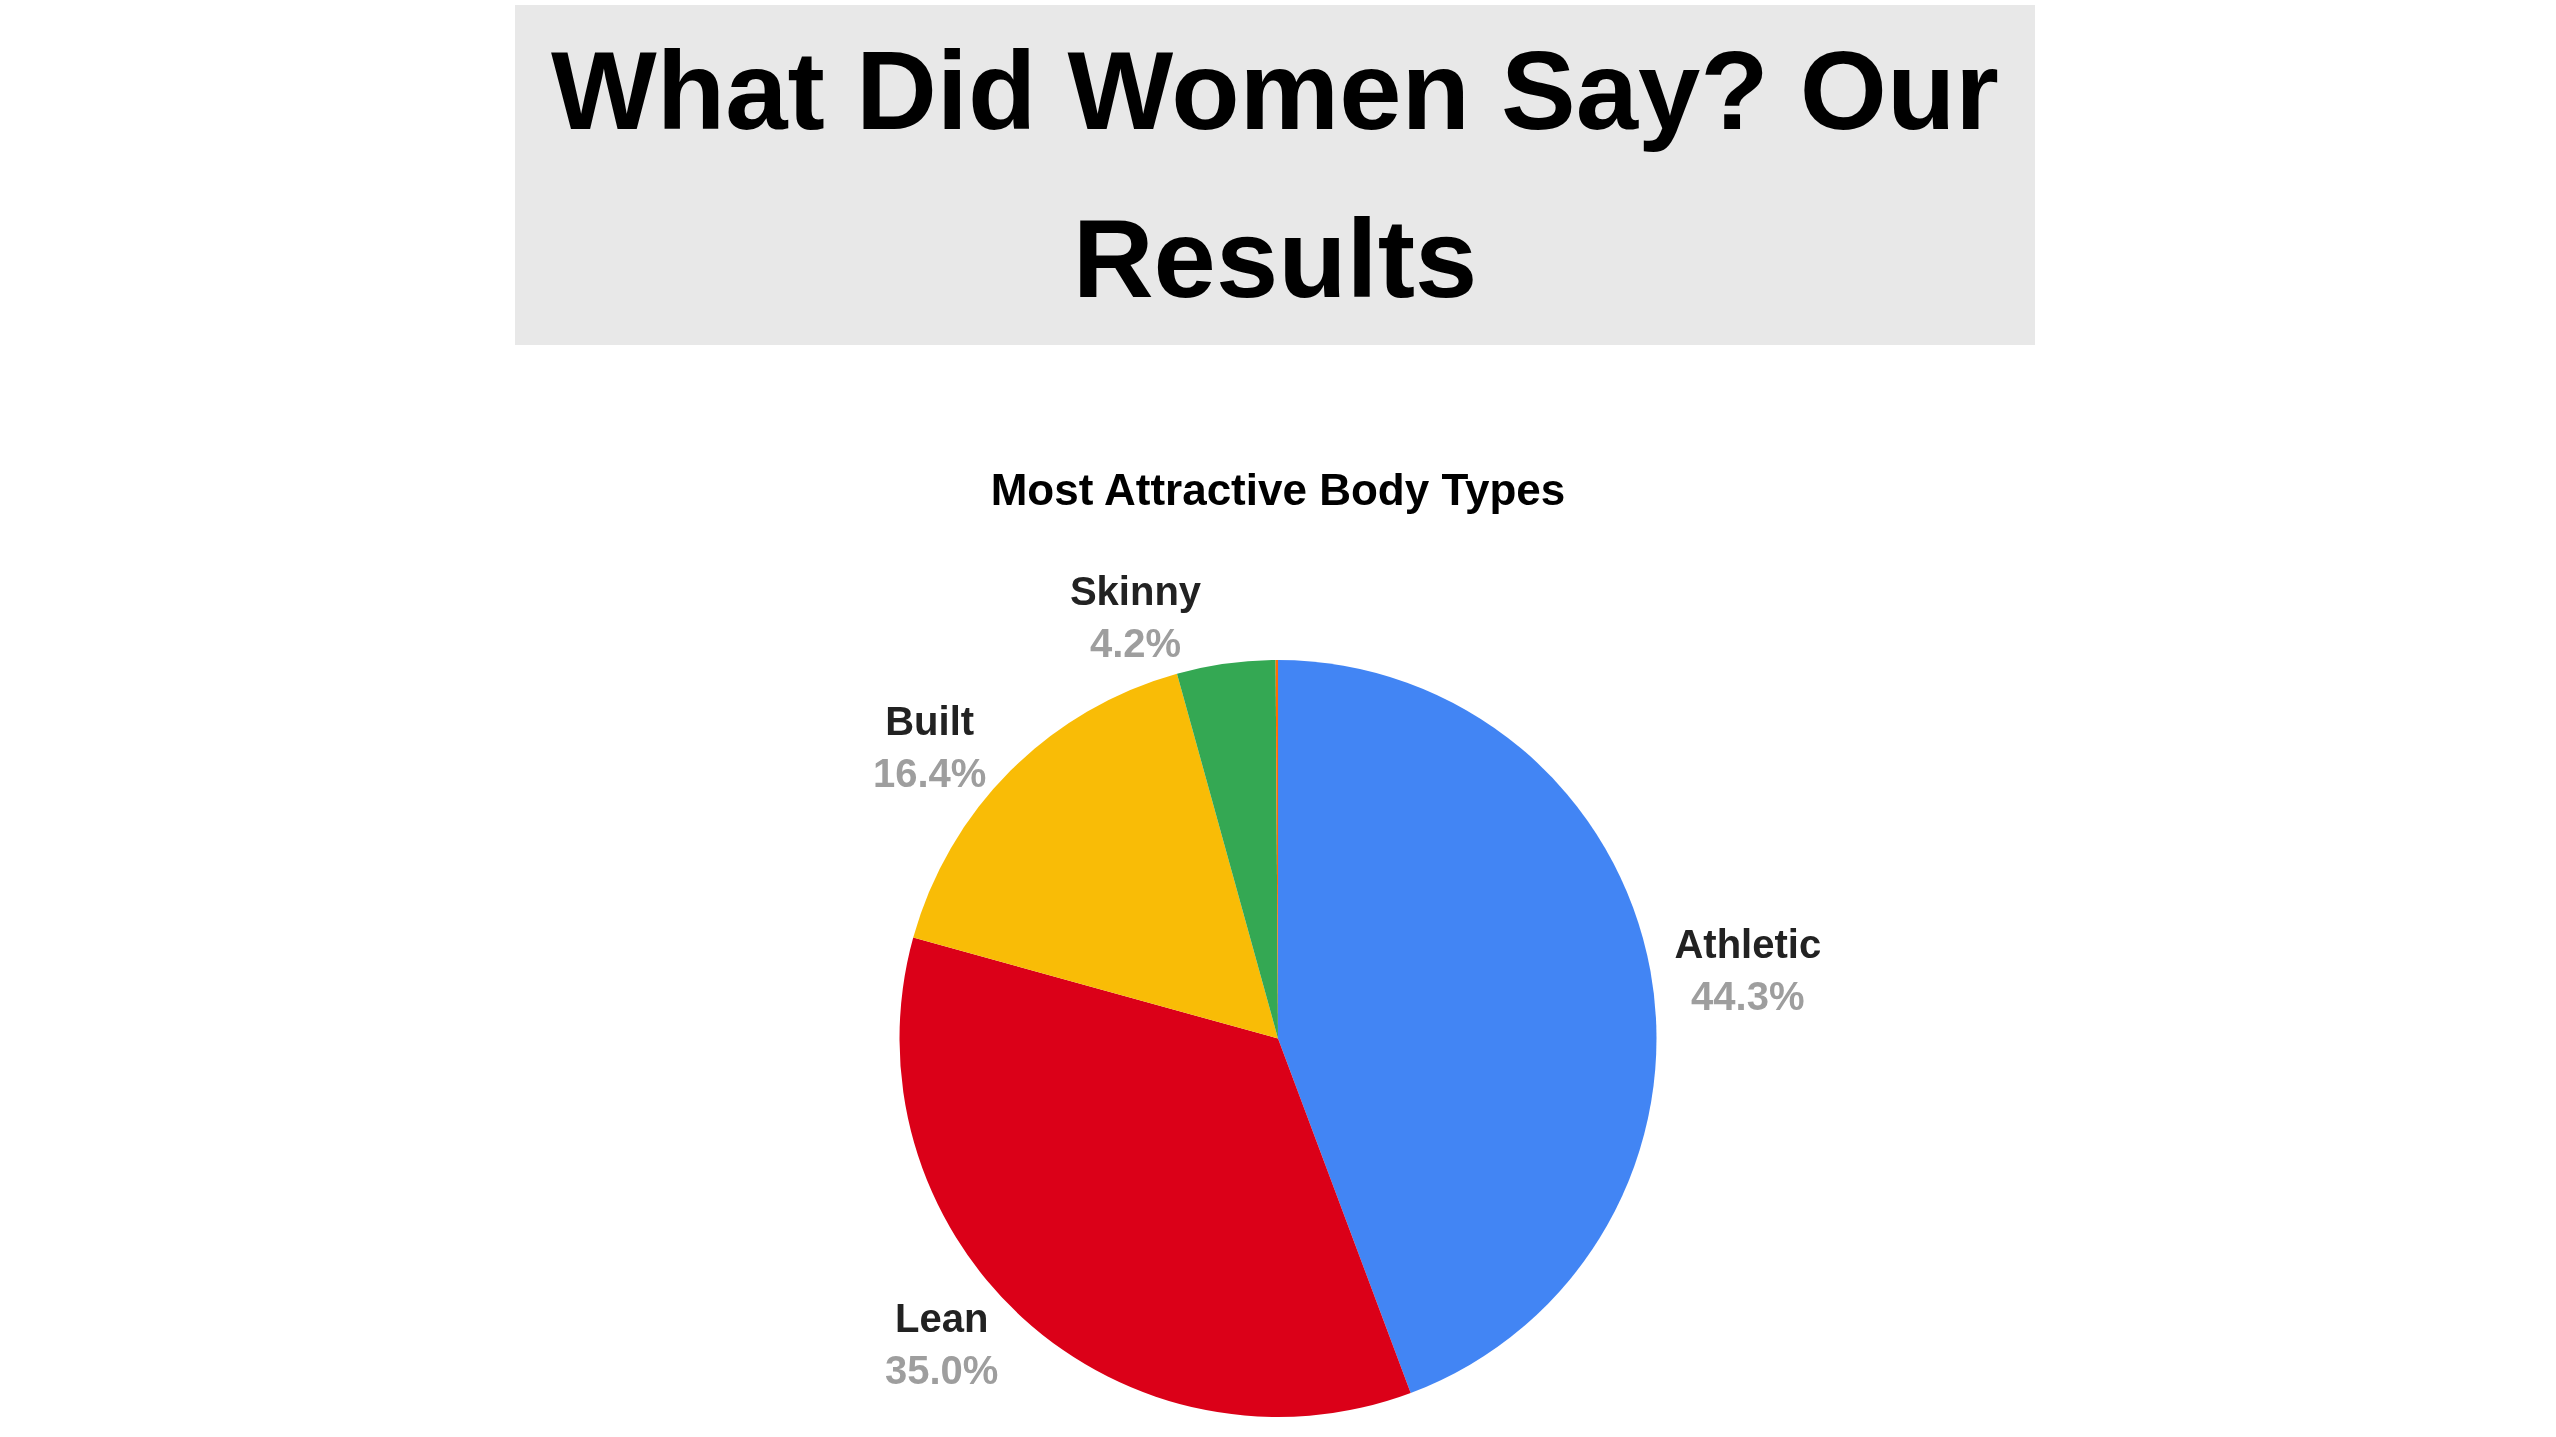 This screenshot has height=1437, width=2556. Describe the element at coordinates (1135, 642) in the screenshot. I see `data-label: 4.2%` at that location.